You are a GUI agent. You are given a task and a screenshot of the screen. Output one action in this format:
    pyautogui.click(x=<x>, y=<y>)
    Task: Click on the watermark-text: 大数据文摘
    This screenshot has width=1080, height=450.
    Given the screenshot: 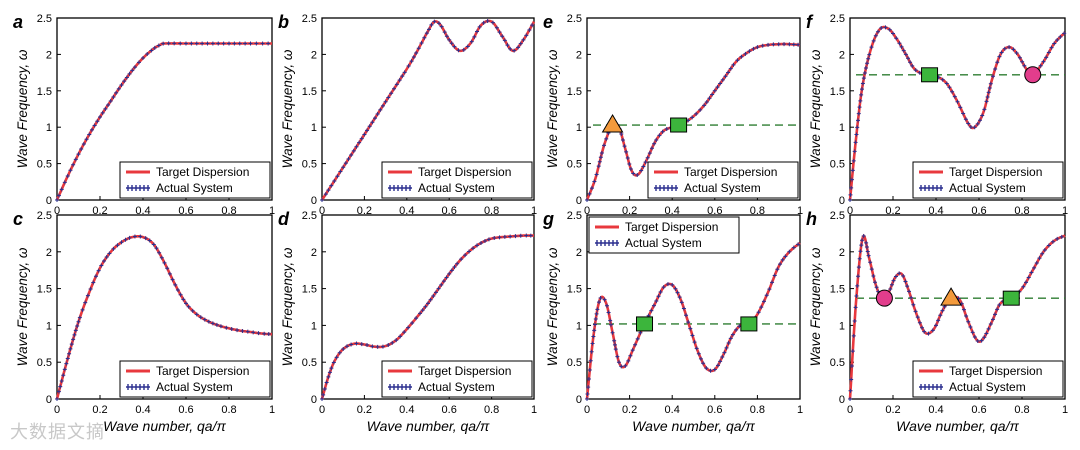 What is the action you would take?
    pyautogui.click(x=57, y=432)
    